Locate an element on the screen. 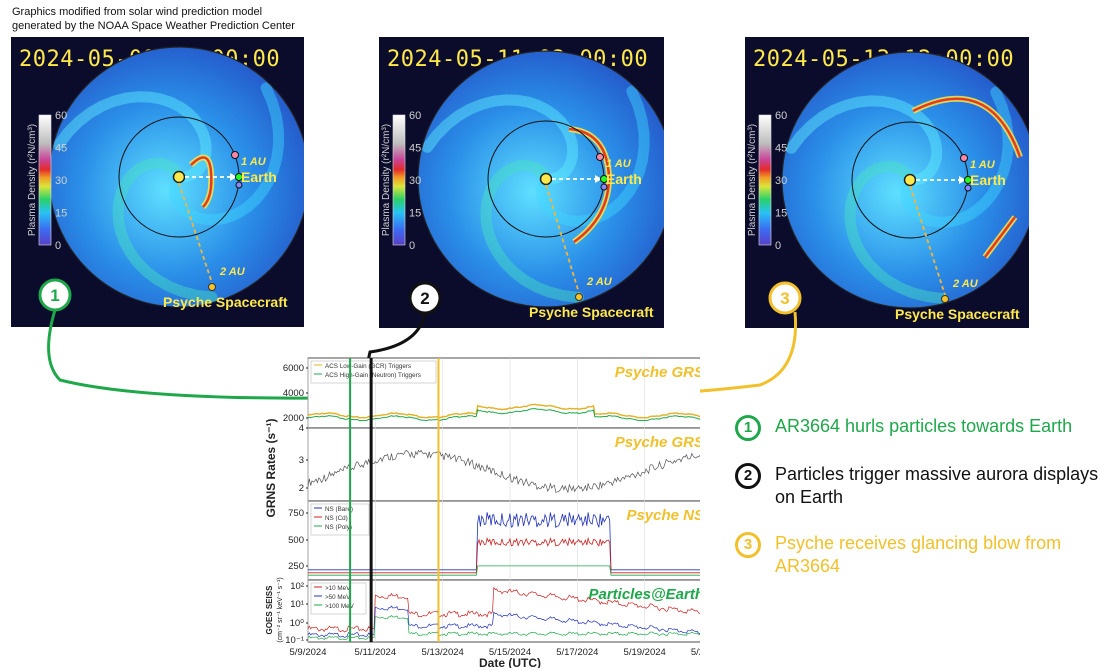  subplot-title: Psyche NS is located at coordinates (663, 515).